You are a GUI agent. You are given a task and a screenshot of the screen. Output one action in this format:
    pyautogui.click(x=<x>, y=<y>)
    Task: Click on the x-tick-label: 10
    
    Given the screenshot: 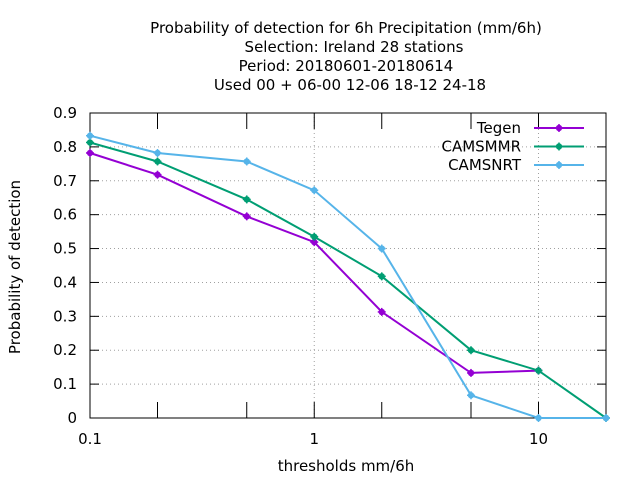 What is the action you would take?
    pyautogui.click(x=538, y=439)
    